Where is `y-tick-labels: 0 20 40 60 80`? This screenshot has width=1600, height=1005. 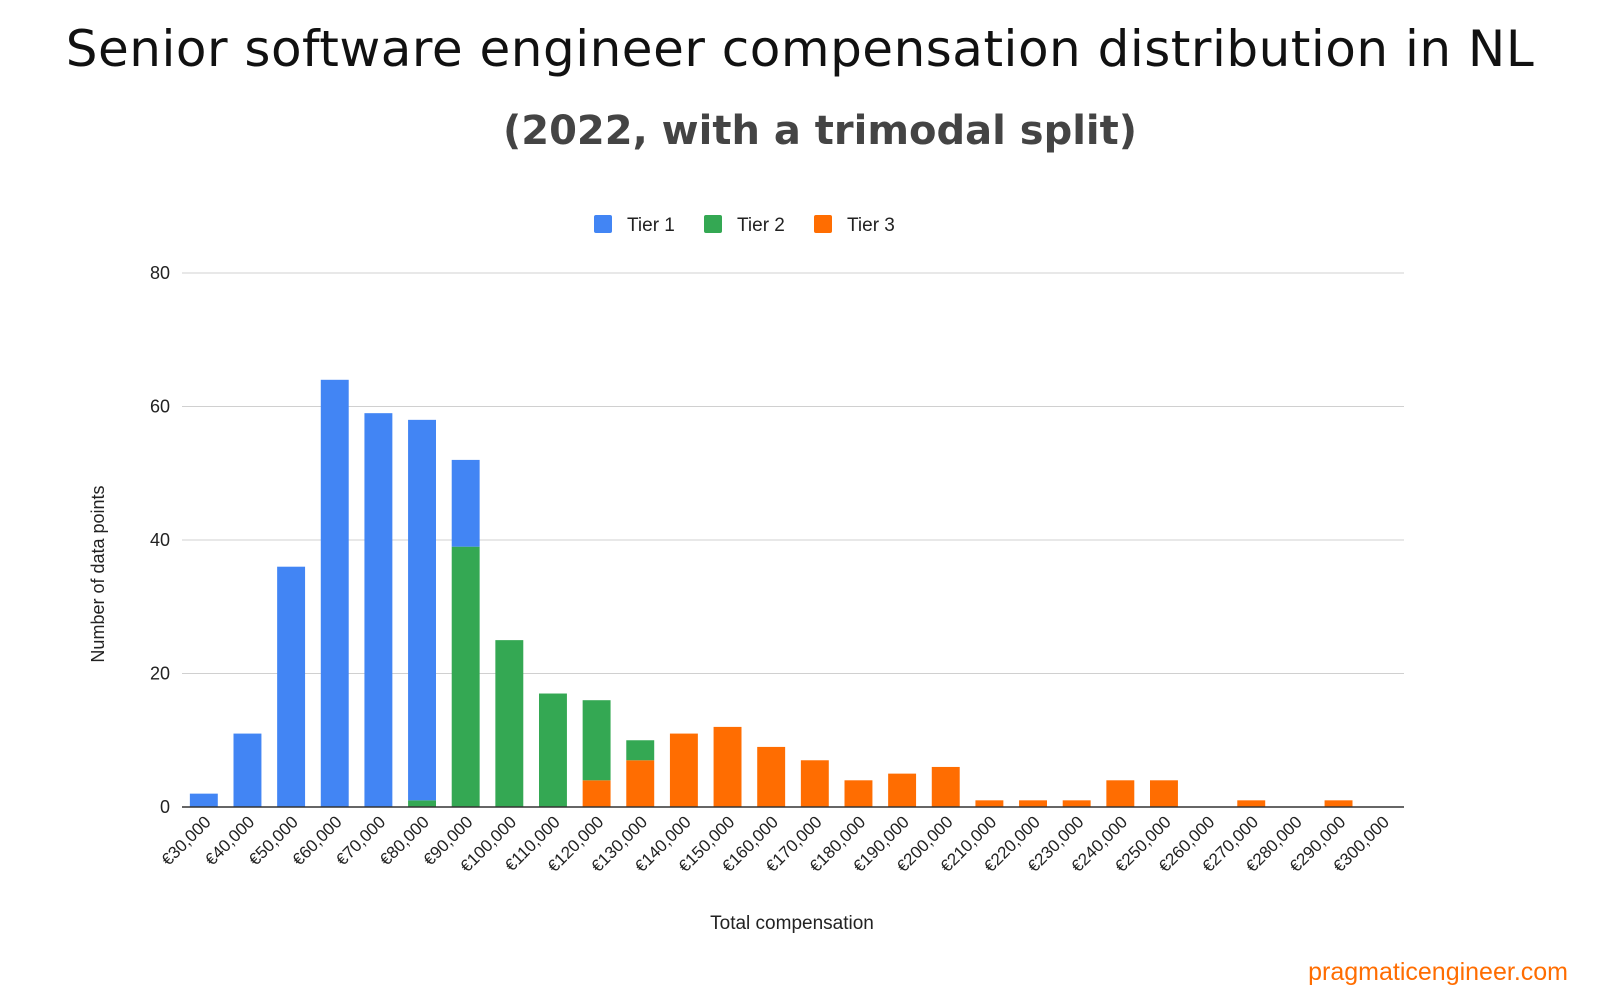
y-tick-labels: 0 20 40 60 80 is located at coordinates (160, 540).